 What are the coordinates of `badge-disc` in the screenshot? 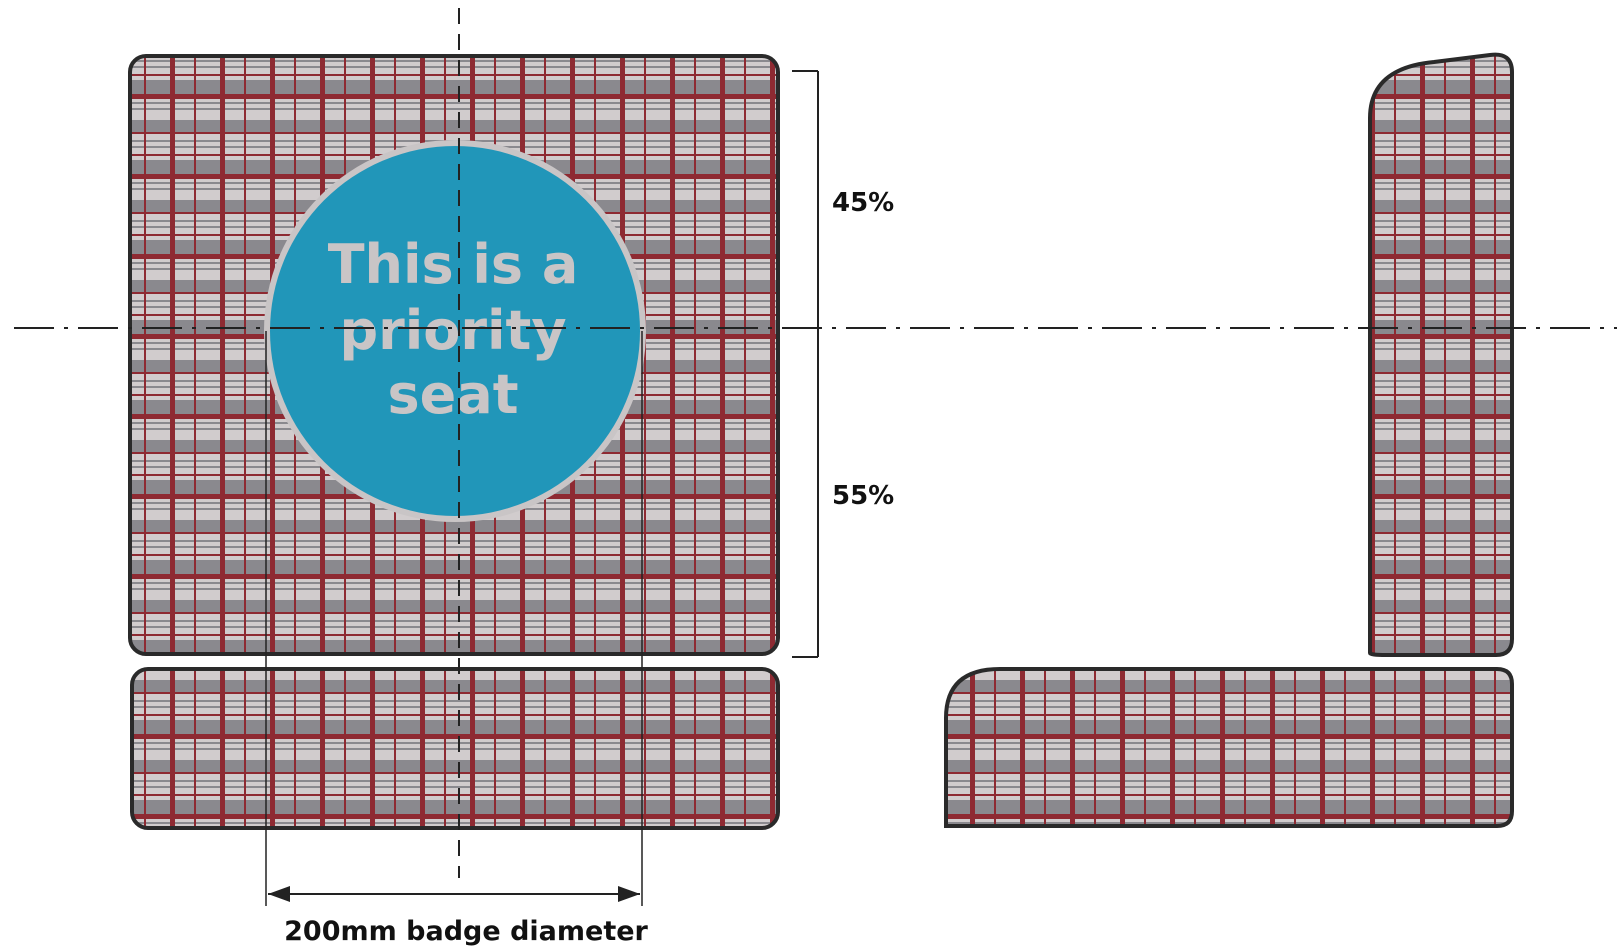 It's located at (455, 331).